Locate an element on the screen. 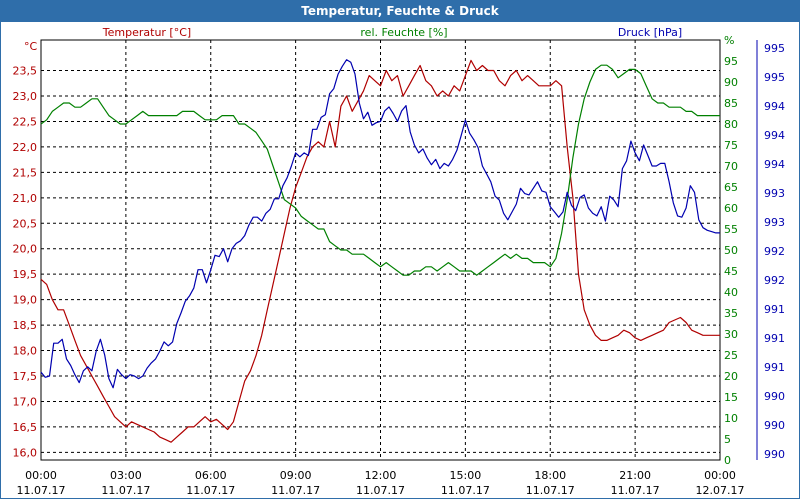 The height and width of the screenshot is (500, 800). temp-tick-label: 20,0 is located at coordinates (25, 249).